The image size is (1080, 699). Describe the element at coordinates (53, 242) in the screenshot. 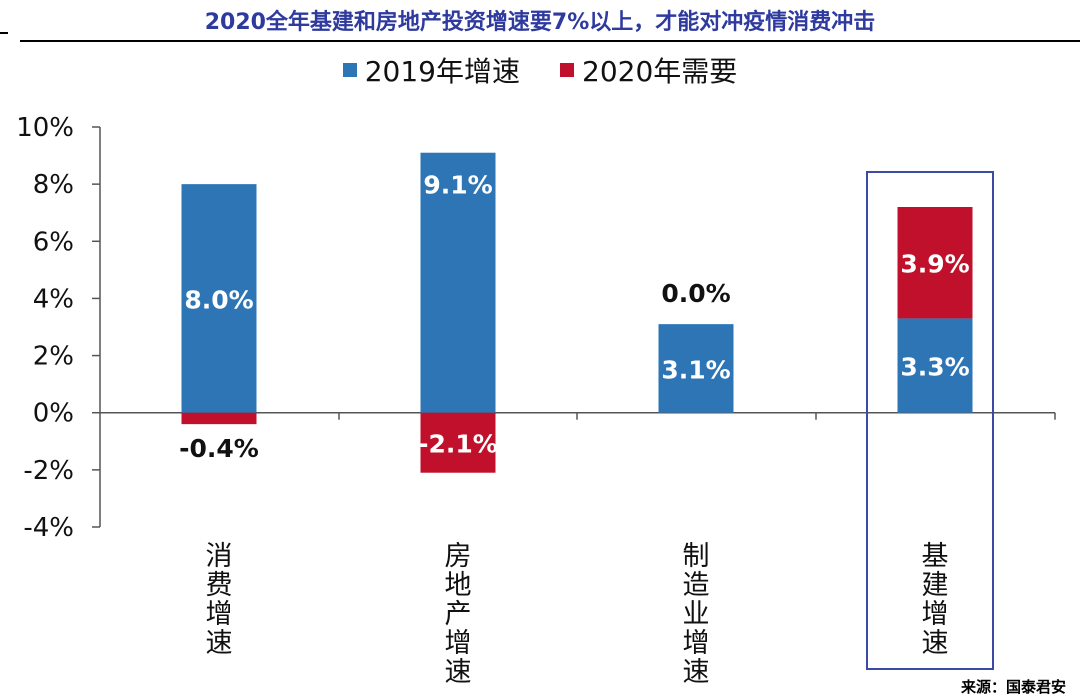

I see `y-tick-label: 6%` at that location.